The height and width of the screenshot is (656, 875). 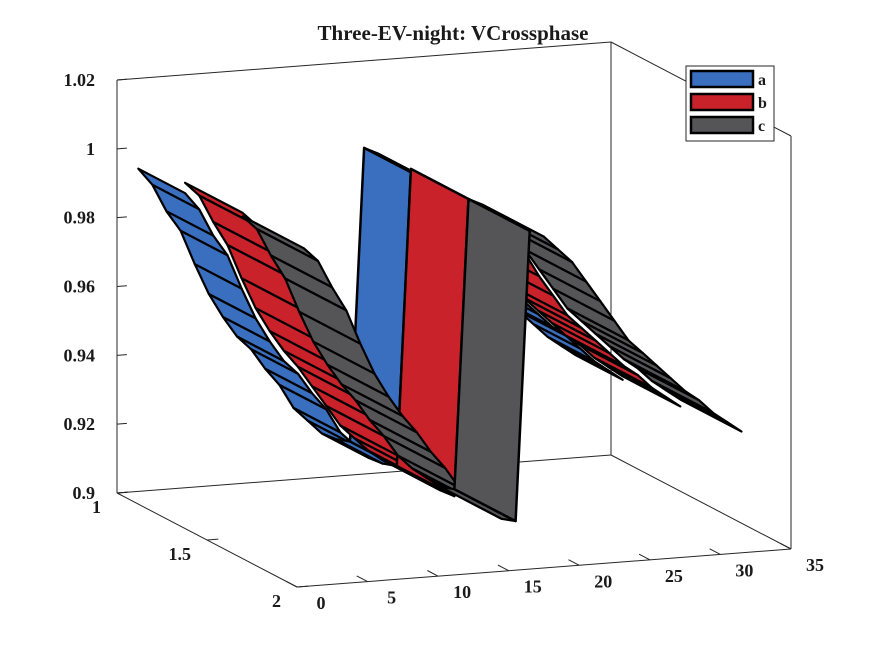 What do you see at coordinates (80, 287) in the screenshot?
I see `z-tick-label: 0.96` at bounding box center [80, 287].